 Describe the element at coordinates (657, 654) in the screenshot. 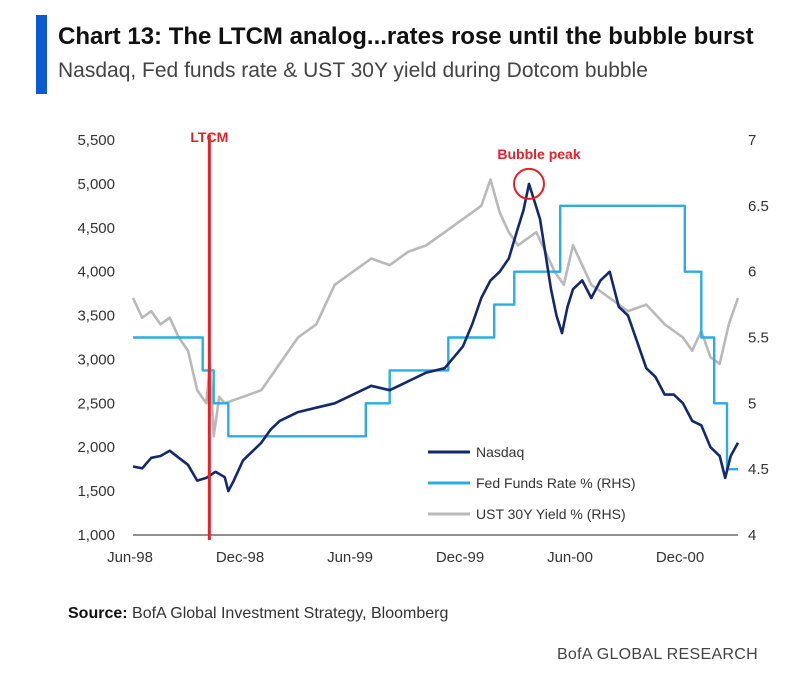

I see `brand-footer: BofA GLOBAL RESEARCH` at that location.